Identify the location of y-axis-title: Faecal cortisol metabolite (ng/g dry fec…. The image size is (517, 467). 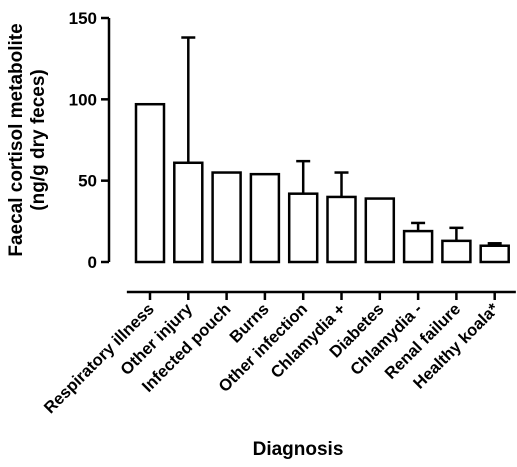
(27, 139).